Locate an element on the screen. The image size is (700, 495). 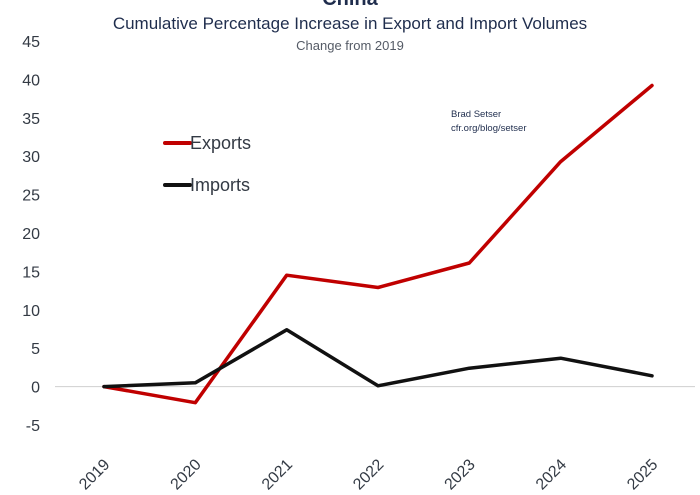
y-tick-label: 45 is located at coordinates (31, 42).